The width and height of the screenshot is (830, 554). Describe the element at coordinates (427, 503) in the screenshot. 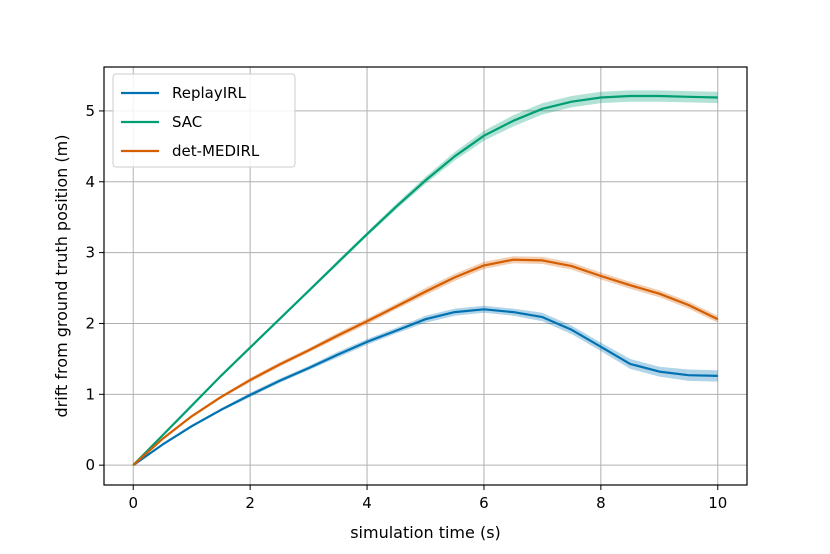

I see `x-tick-labels: 0 2 4 6 8 10` at that location.